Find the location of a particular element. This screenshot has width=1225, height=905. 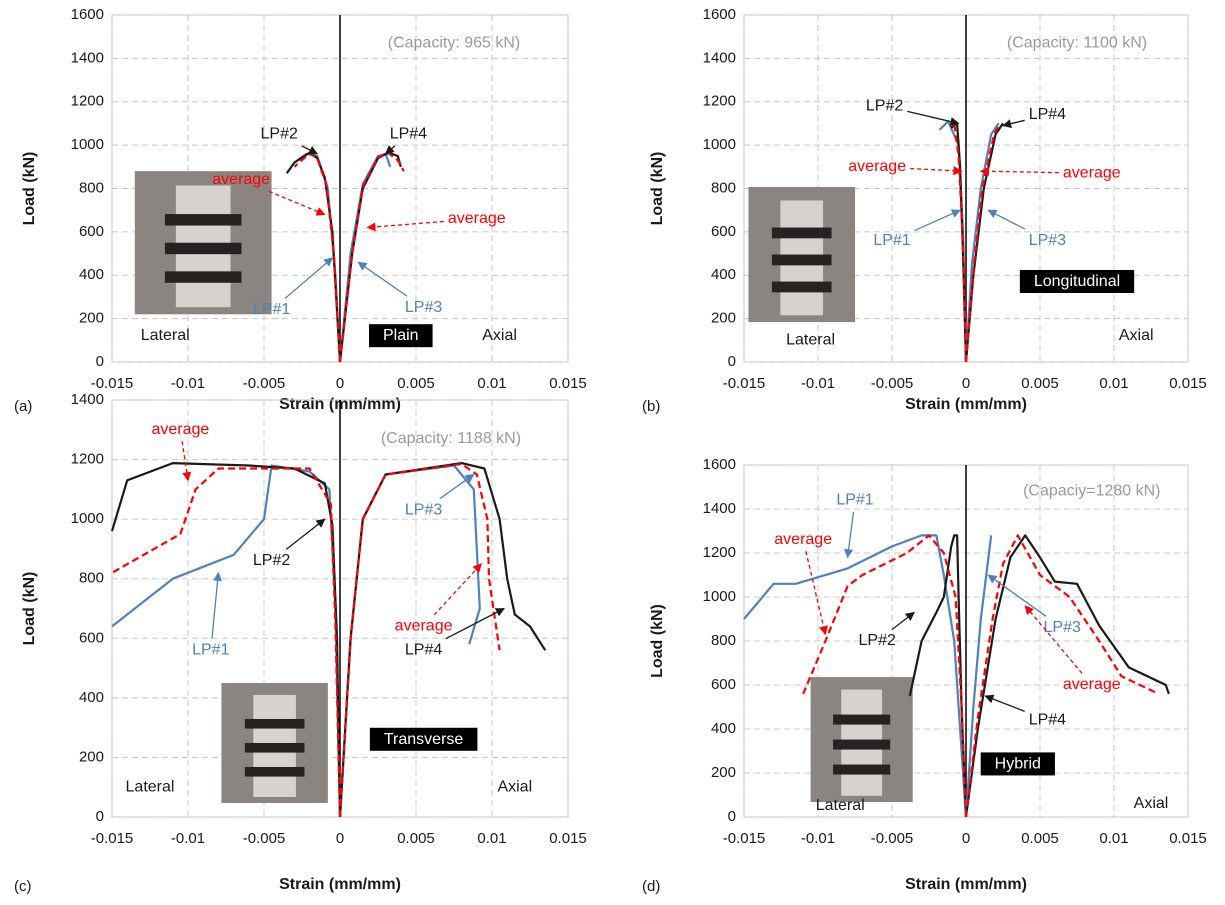

mode-label: Longitudinal is located at coordinates (1077, 281).